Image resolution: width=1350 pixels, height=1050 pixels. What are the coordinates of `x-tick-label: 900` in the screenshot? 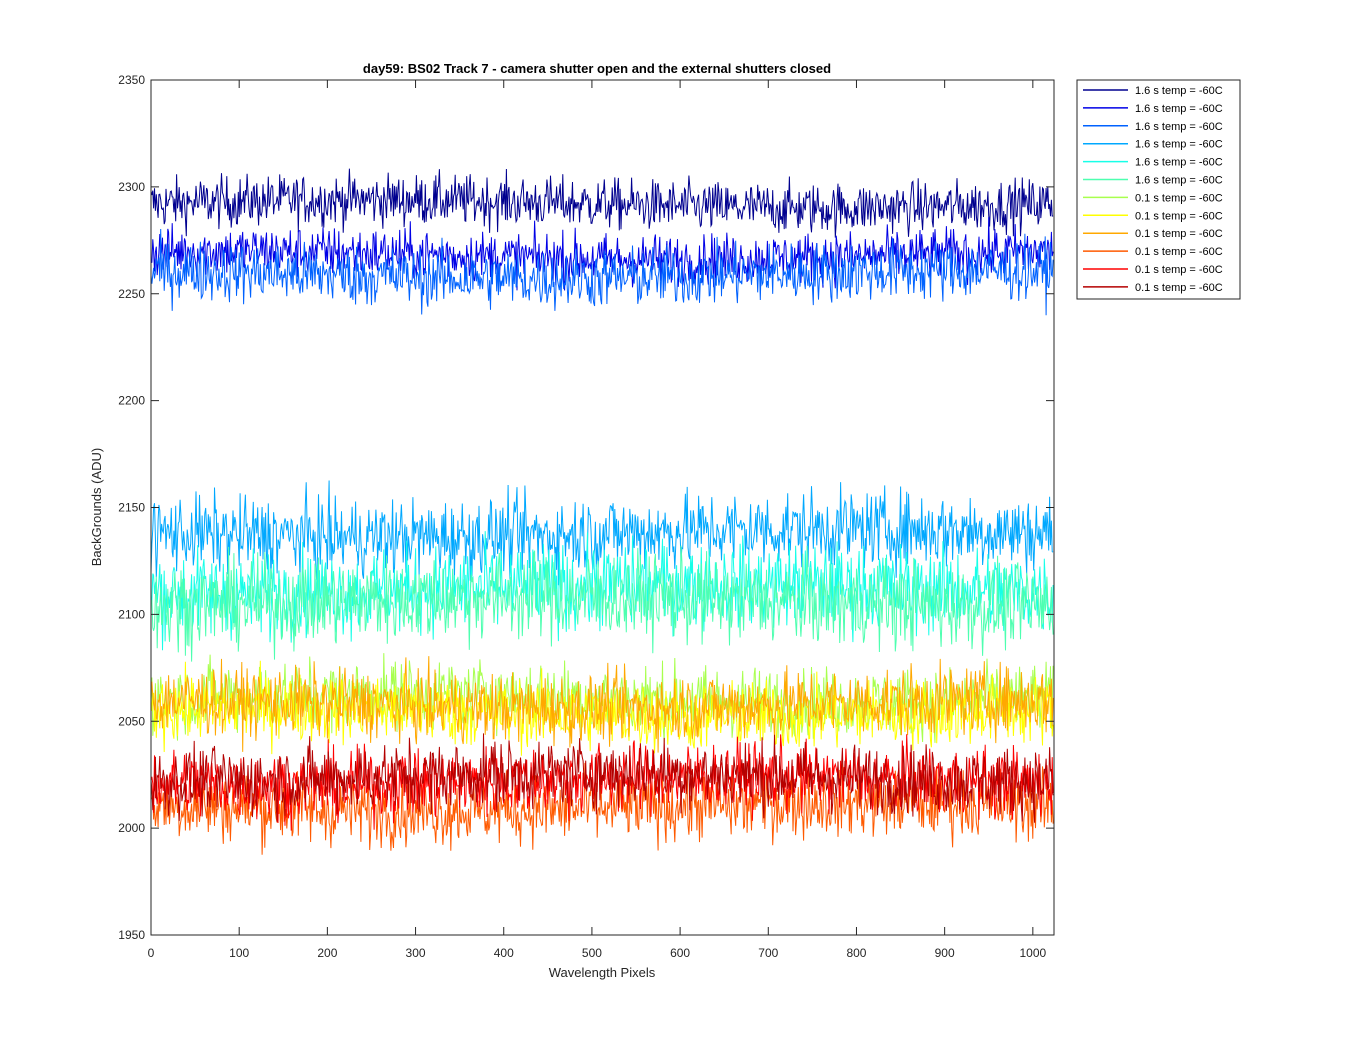 It's located at (945, 953).